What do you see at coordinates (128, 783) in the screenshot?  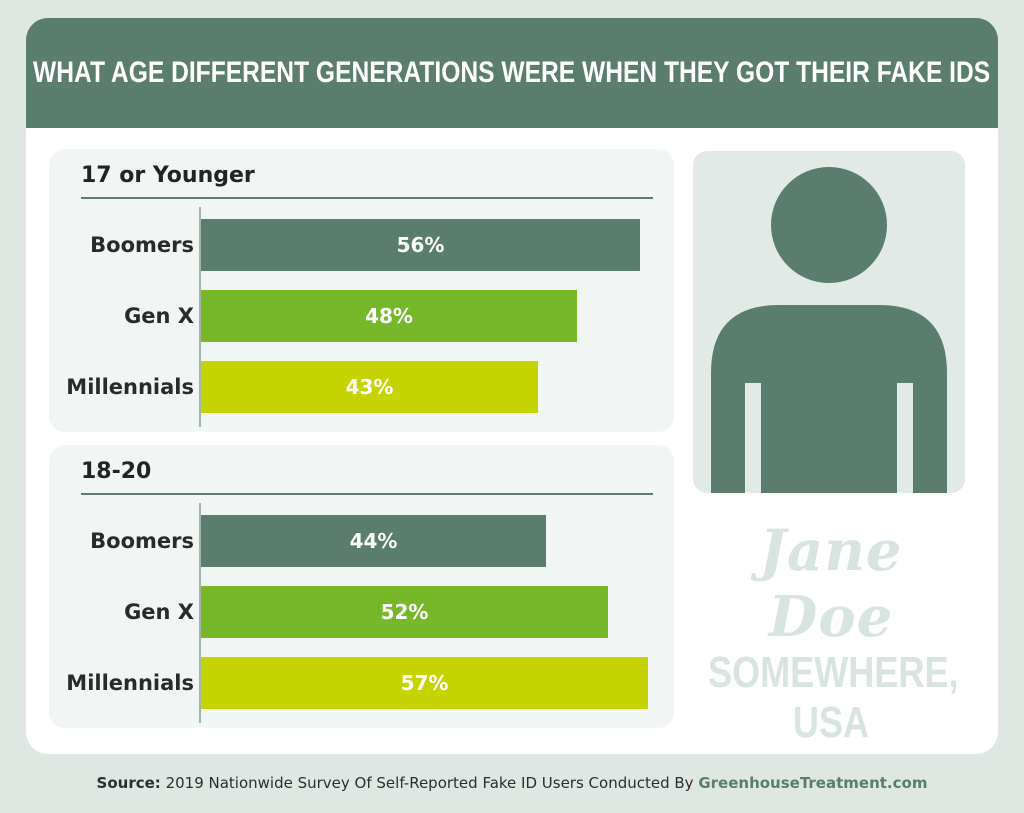 I see `source-label: Source:` at bounding box center [128, 783].